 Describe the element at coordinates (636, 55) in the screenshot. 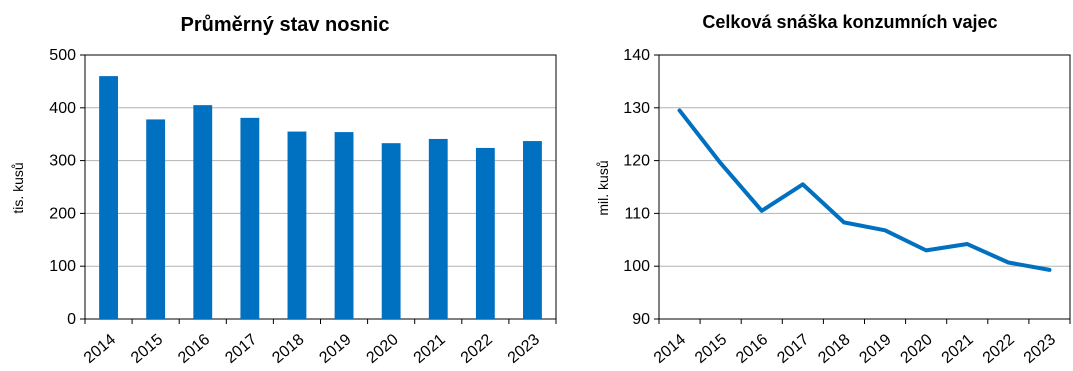

I see `y-tick-label: 140` at that location.